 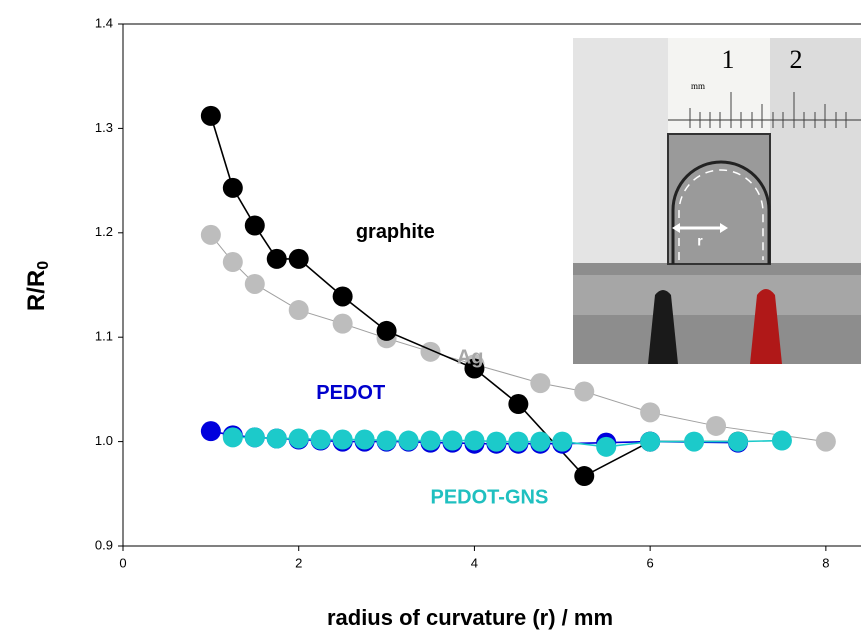 What do you see at coordinates (104, 336) in the screenshot?
I see `y-tick-label: 1.1` at bounding box center [104, 336].